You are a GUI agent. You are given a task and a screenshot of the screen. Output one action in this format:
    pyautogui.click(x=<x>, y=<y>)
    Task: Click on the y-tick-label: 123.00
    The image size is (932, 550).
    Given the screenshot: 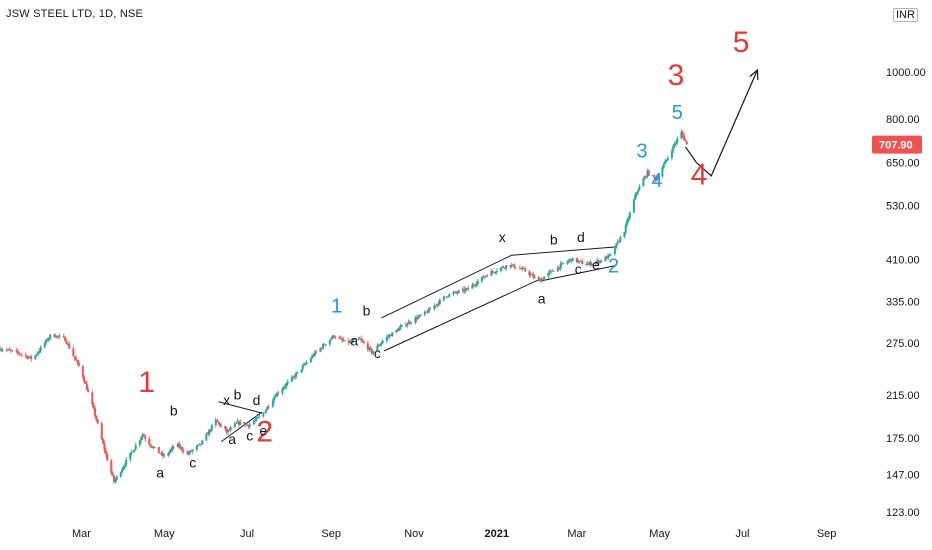 What is the action you would take?
    pyautogui.click(x=903, y=513)
    